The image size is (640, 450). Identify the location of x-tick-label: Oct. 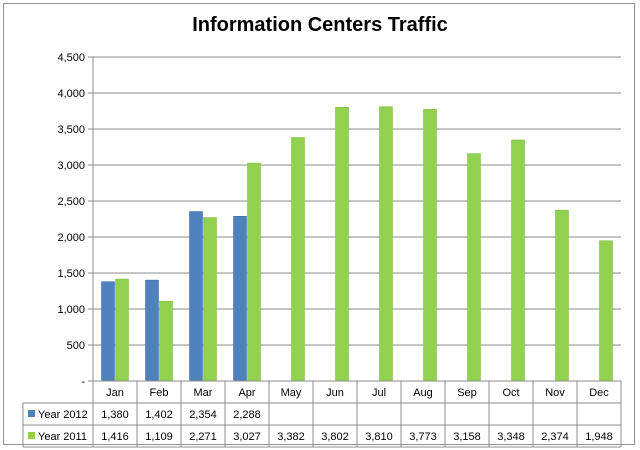
(510, 393).